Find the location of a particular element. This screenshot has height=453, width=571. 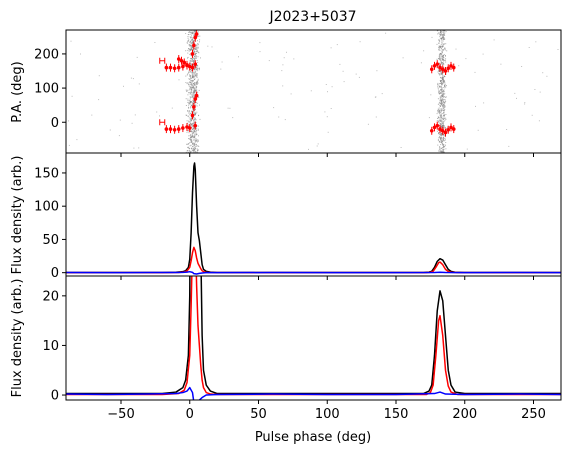

pa-ylabel: P.A. (deg) is located at coordinates (17, 92).